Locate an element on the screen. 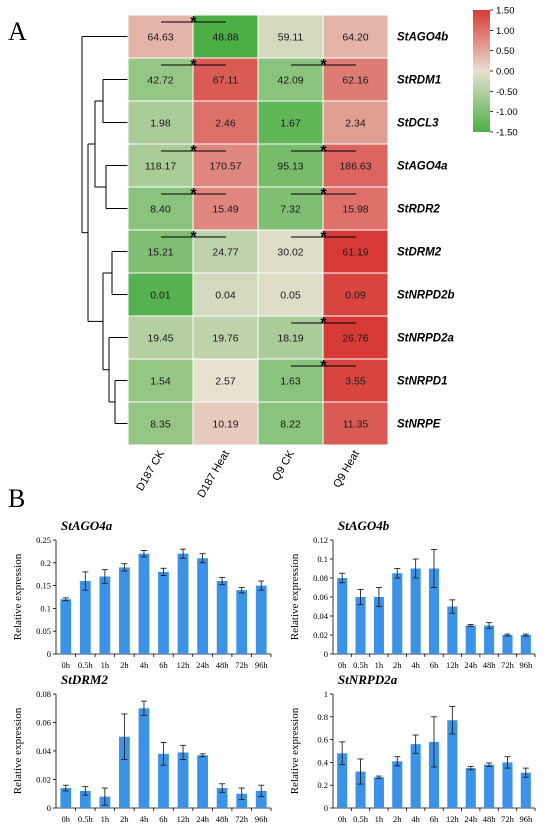  colorbar-tick-label: -0.50 is located at coordinates (507, 92).